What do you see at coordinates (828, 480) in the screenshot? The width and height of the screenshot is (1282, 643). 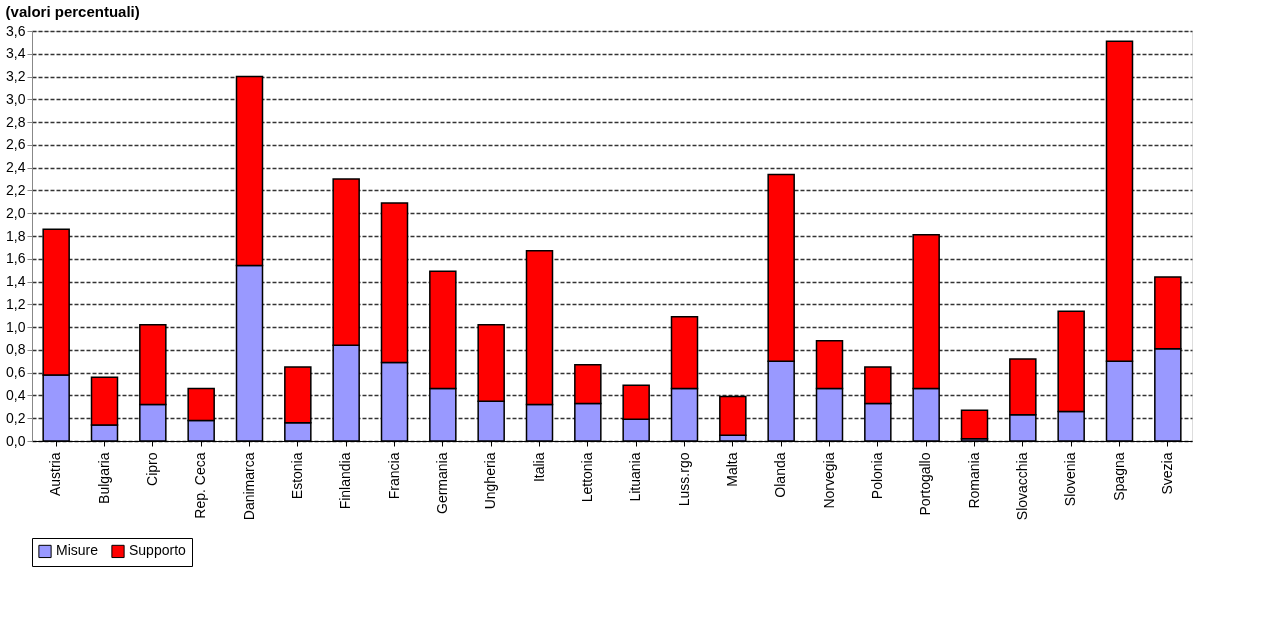 I see `x-tick-label: Norvegia` at bounding box center [828, 480].